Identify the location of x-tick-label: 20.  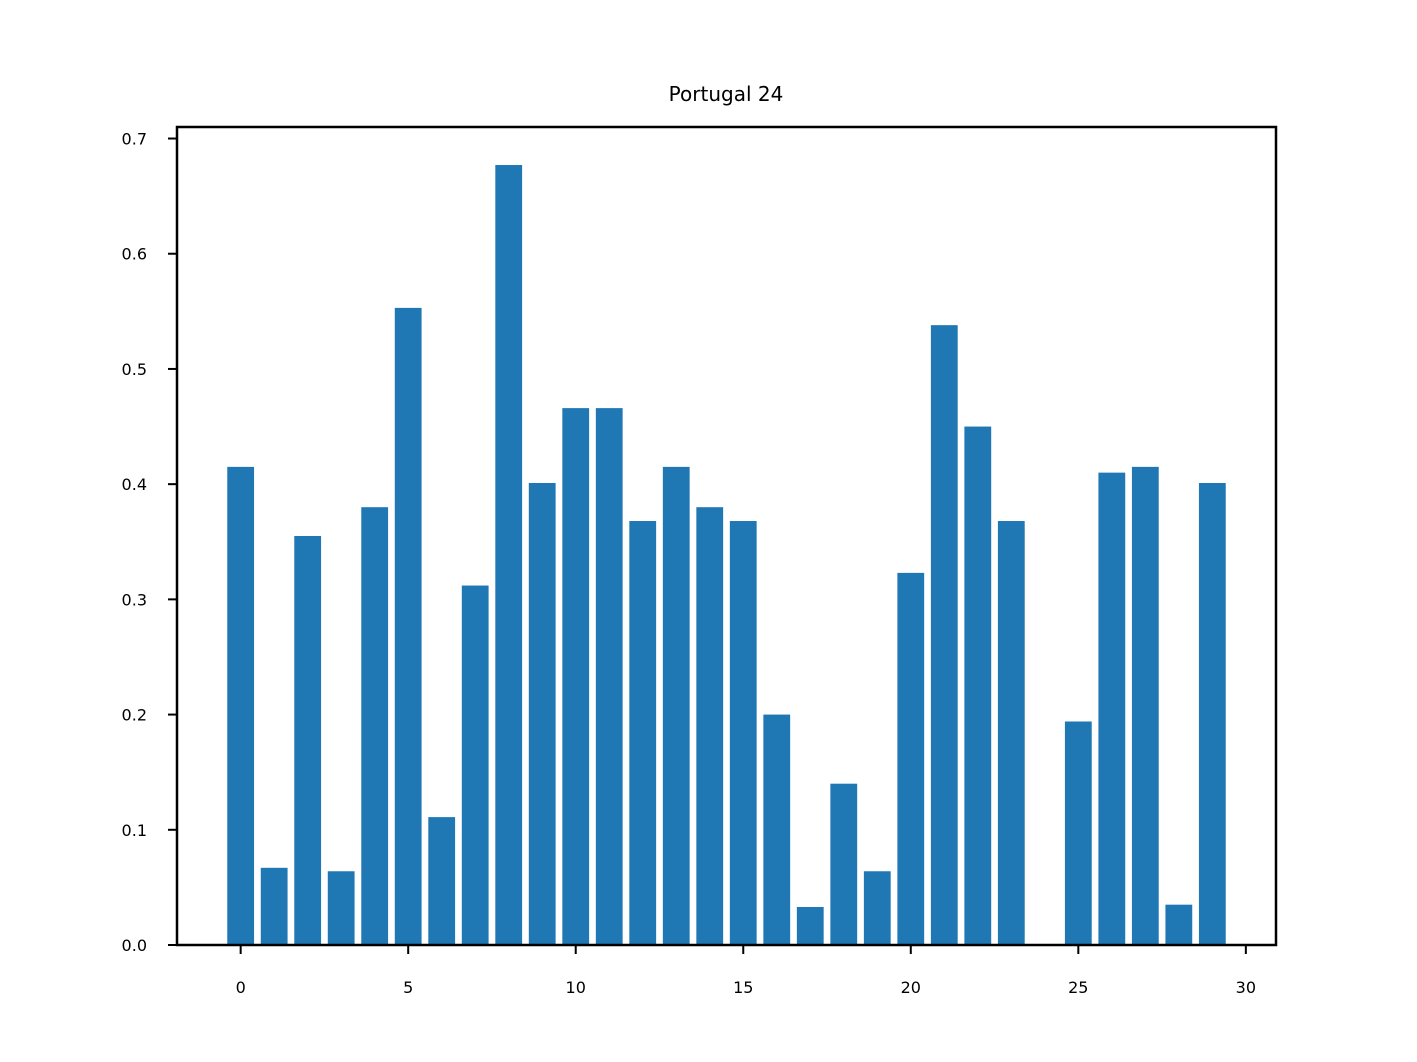
(911, 987).